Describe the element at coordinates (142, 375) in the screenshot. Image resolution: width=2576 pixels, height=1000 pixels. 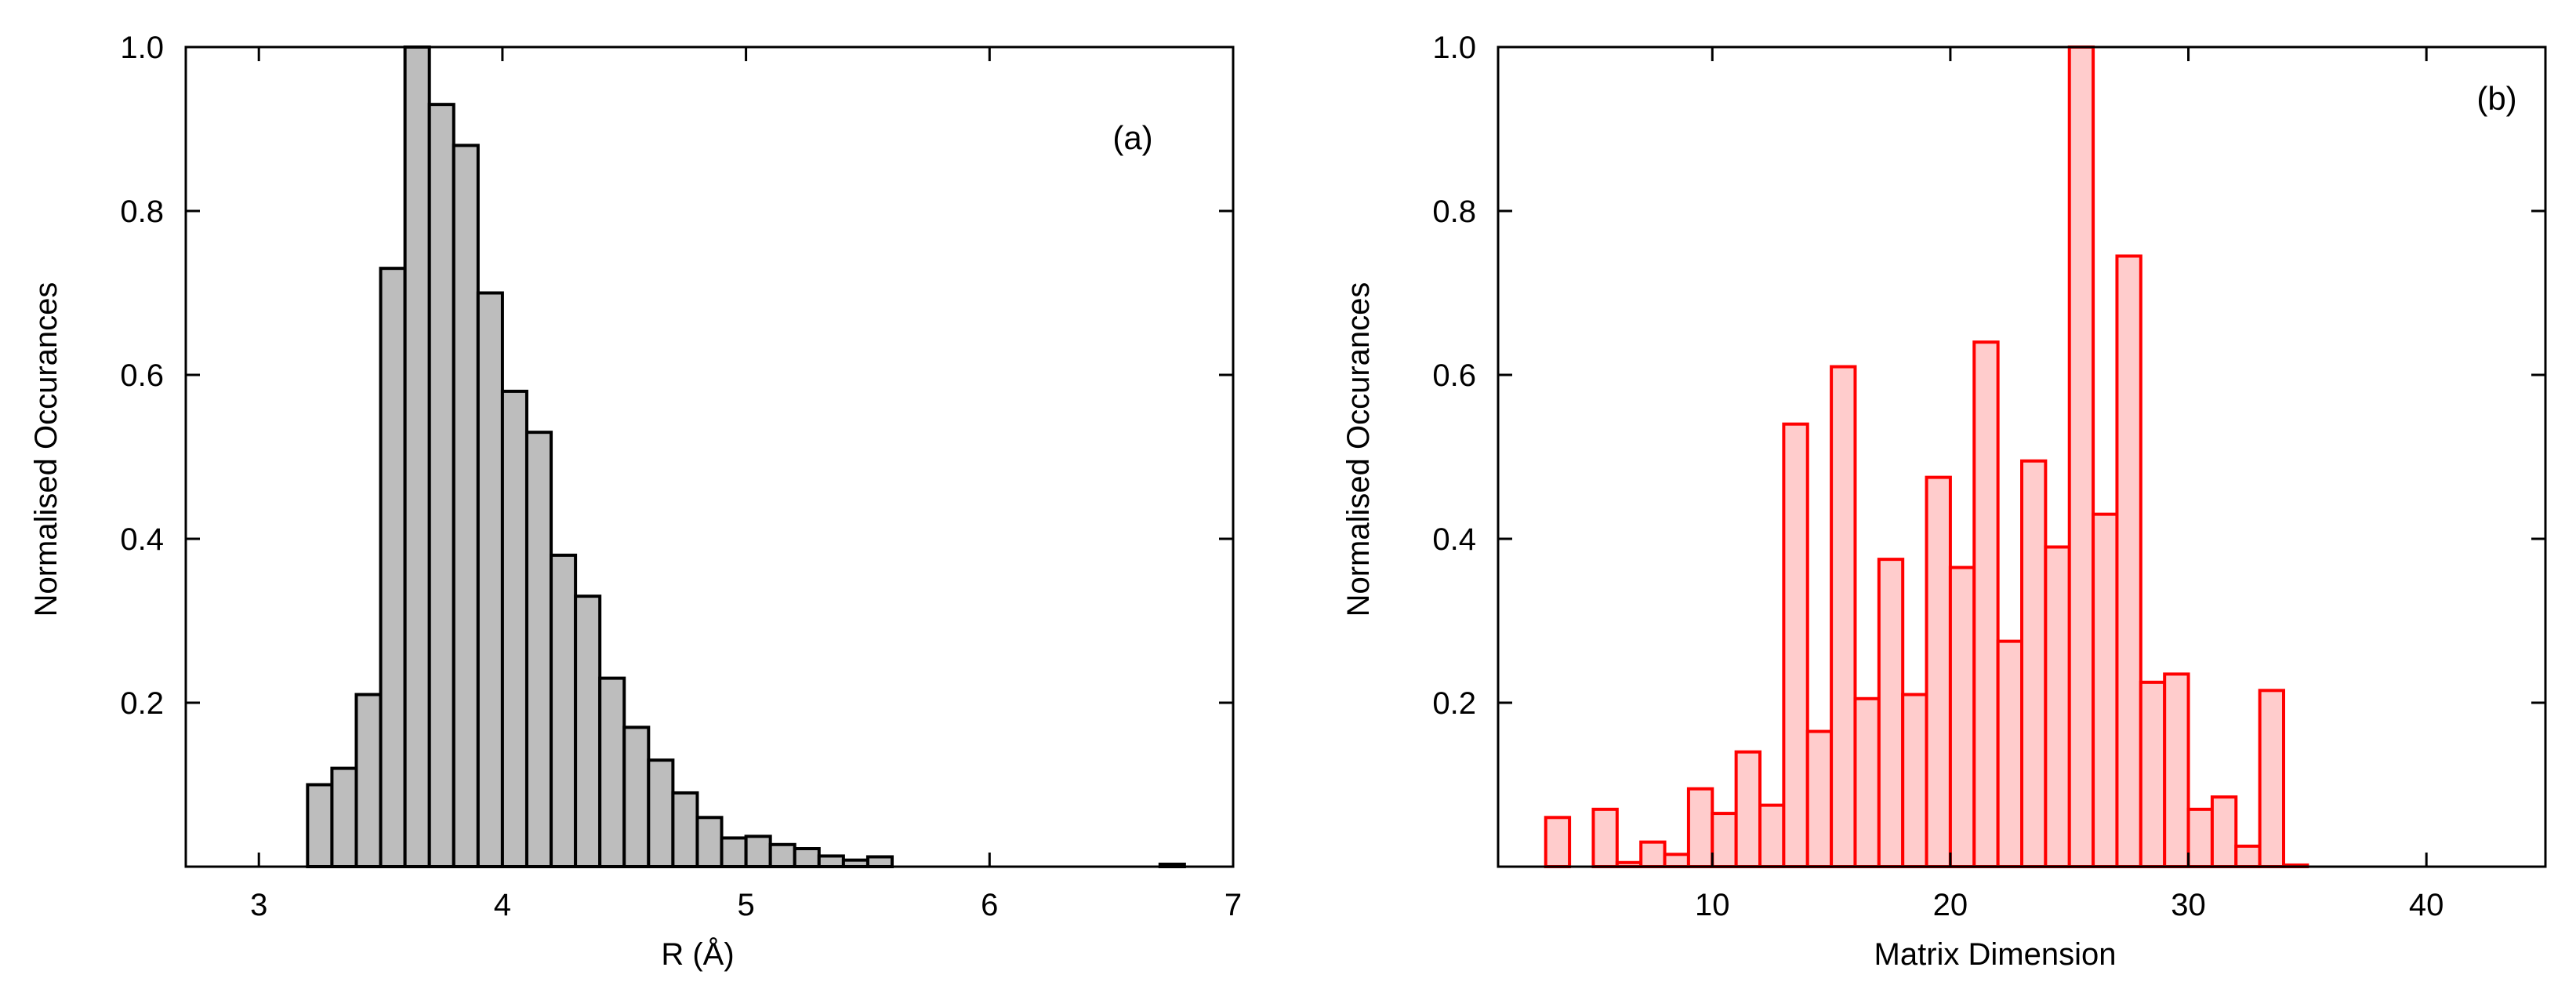
I see `panel-a-y-tick-label: 0.6` at that location.